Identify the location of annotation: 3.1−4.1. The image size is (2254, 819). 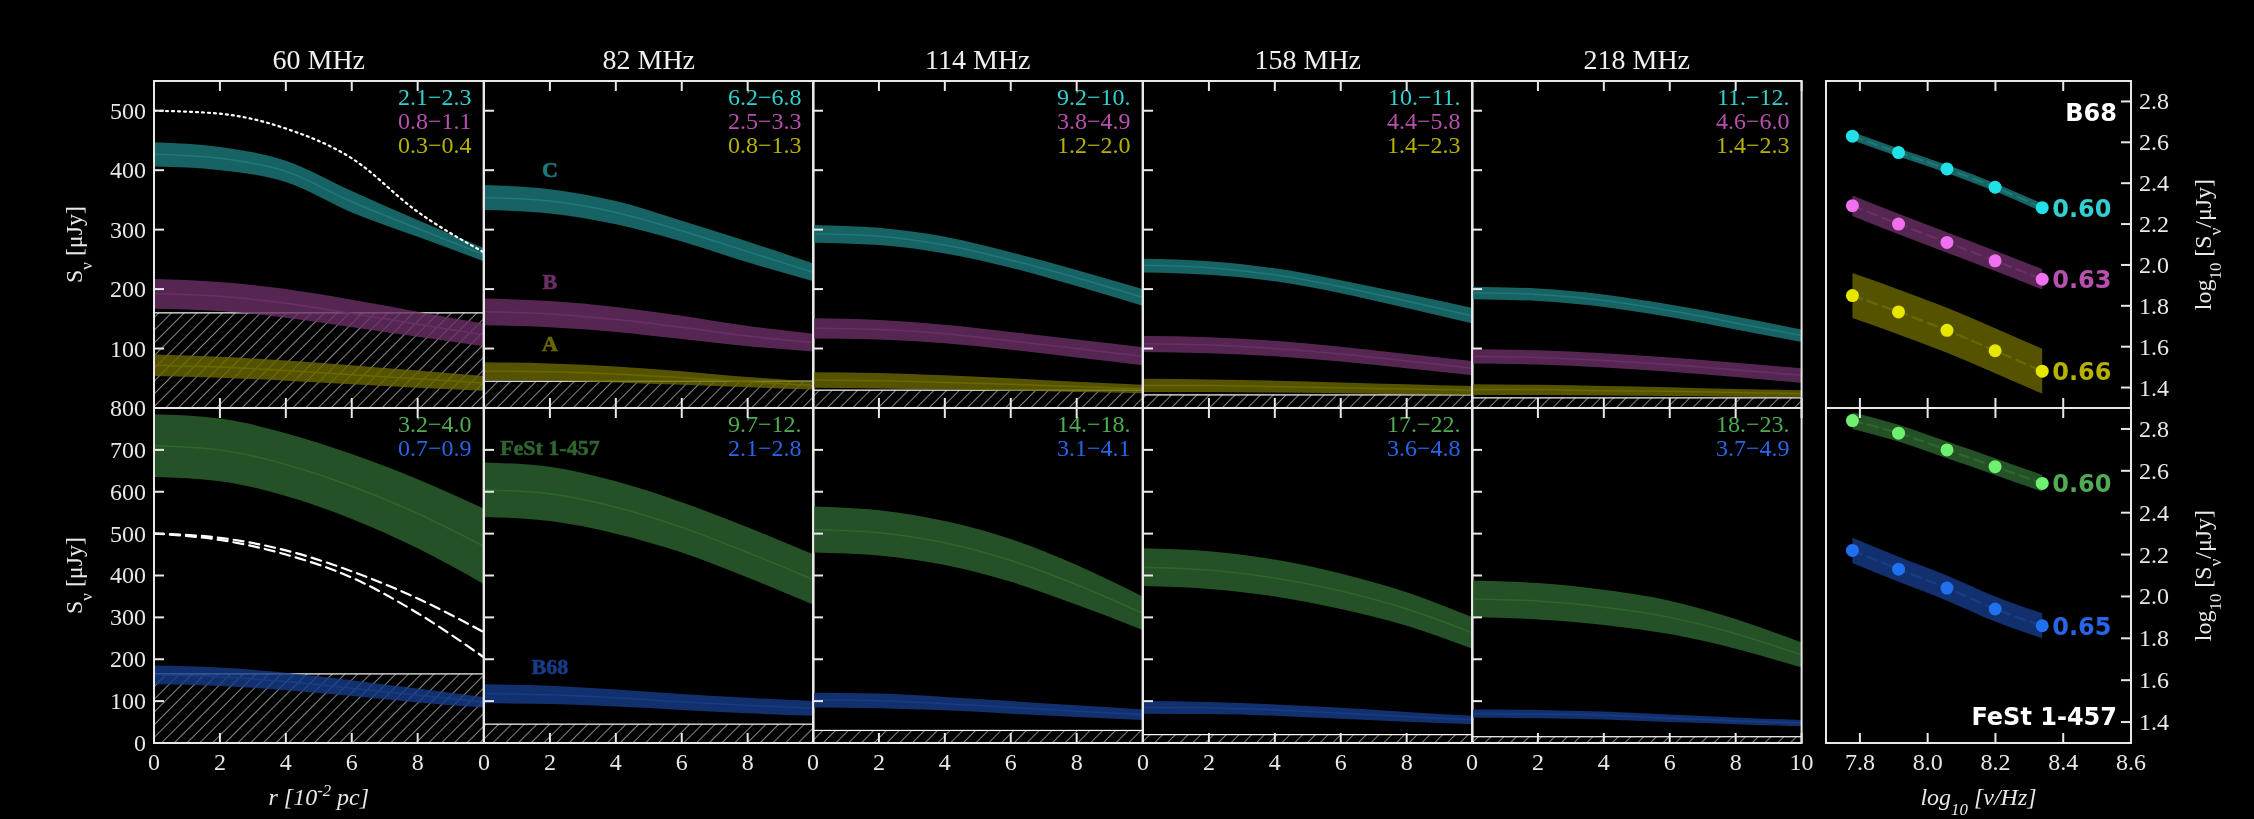
(1094, 448).